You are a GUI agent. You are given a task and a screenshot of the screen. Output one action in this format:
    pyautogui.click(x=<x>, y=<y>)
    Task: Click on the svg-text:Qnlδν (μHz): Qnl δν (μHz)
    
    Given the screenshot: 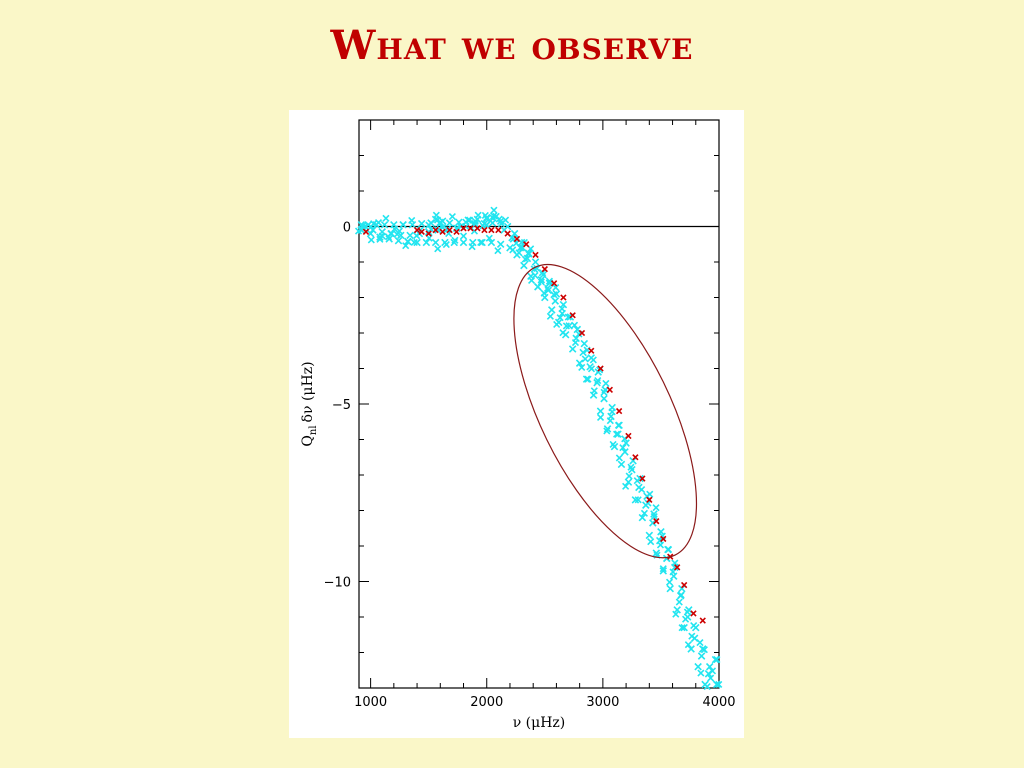 What is the action you would take?
    pyautogui.click(x=309, y=403)
    